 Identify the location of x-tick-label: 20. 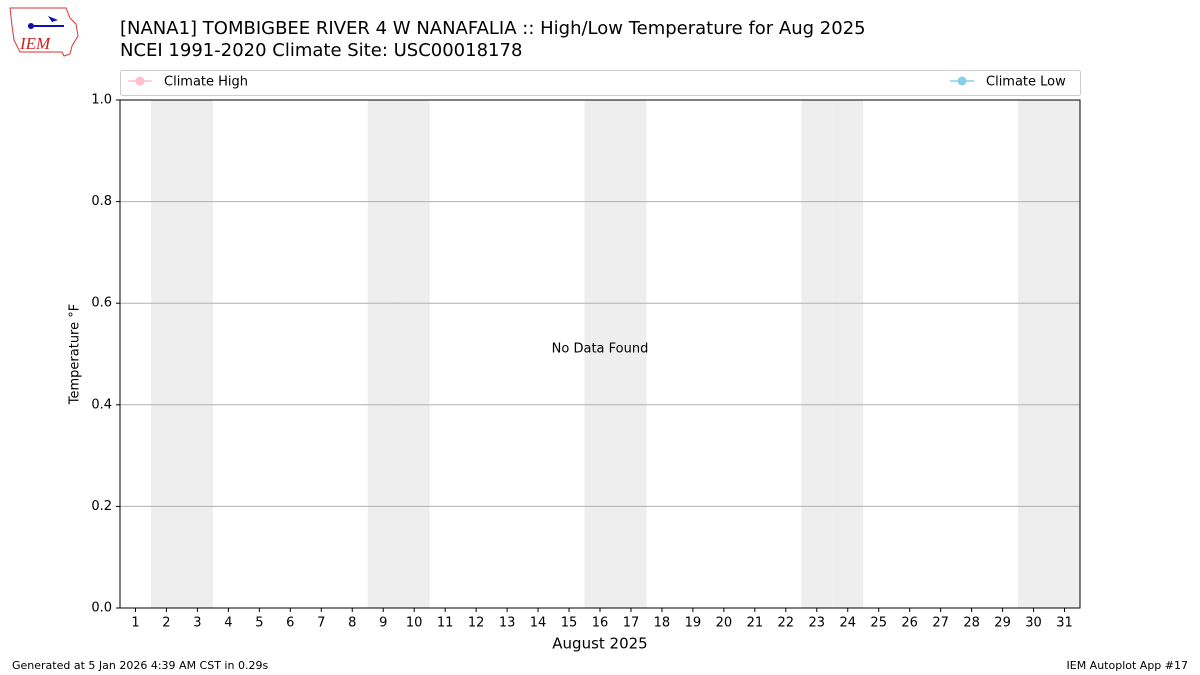
(724, 623).